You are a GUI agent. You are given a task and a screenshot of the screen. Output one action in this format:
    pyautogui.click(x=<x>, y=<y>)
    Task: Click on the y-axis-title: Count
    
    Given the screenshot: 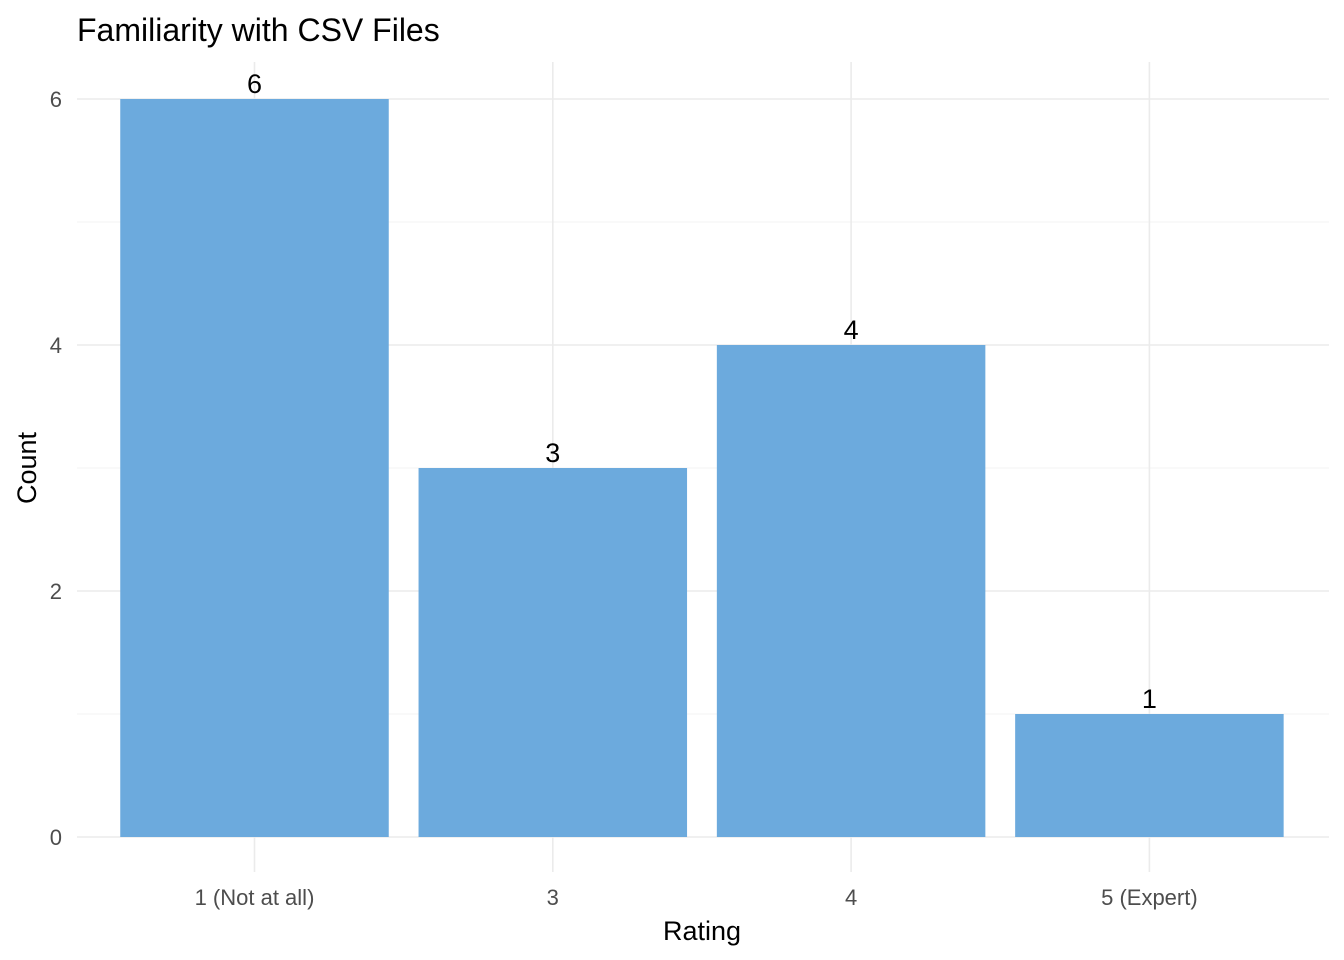 What is the action you would take?
    pyautogui.click(x=27, y=467)
    